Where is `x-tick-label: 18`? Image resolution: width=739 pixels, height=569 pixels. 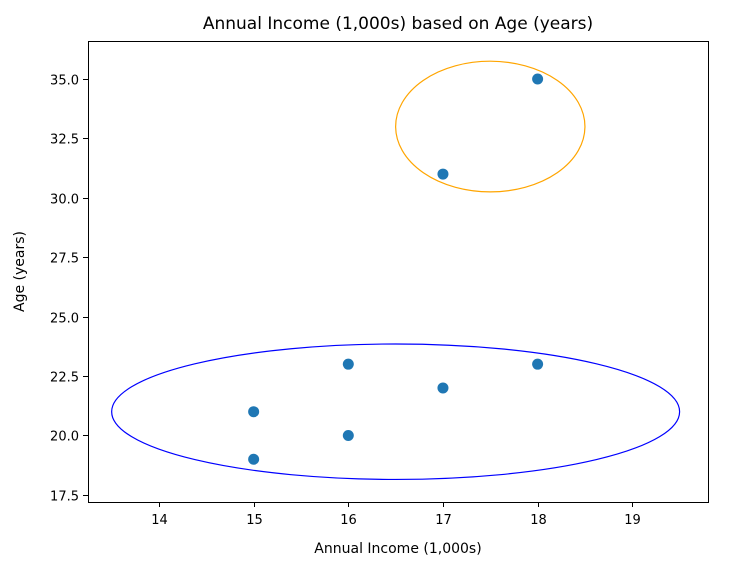
x-tick-label: 18 is located at coordinates (538, 520).